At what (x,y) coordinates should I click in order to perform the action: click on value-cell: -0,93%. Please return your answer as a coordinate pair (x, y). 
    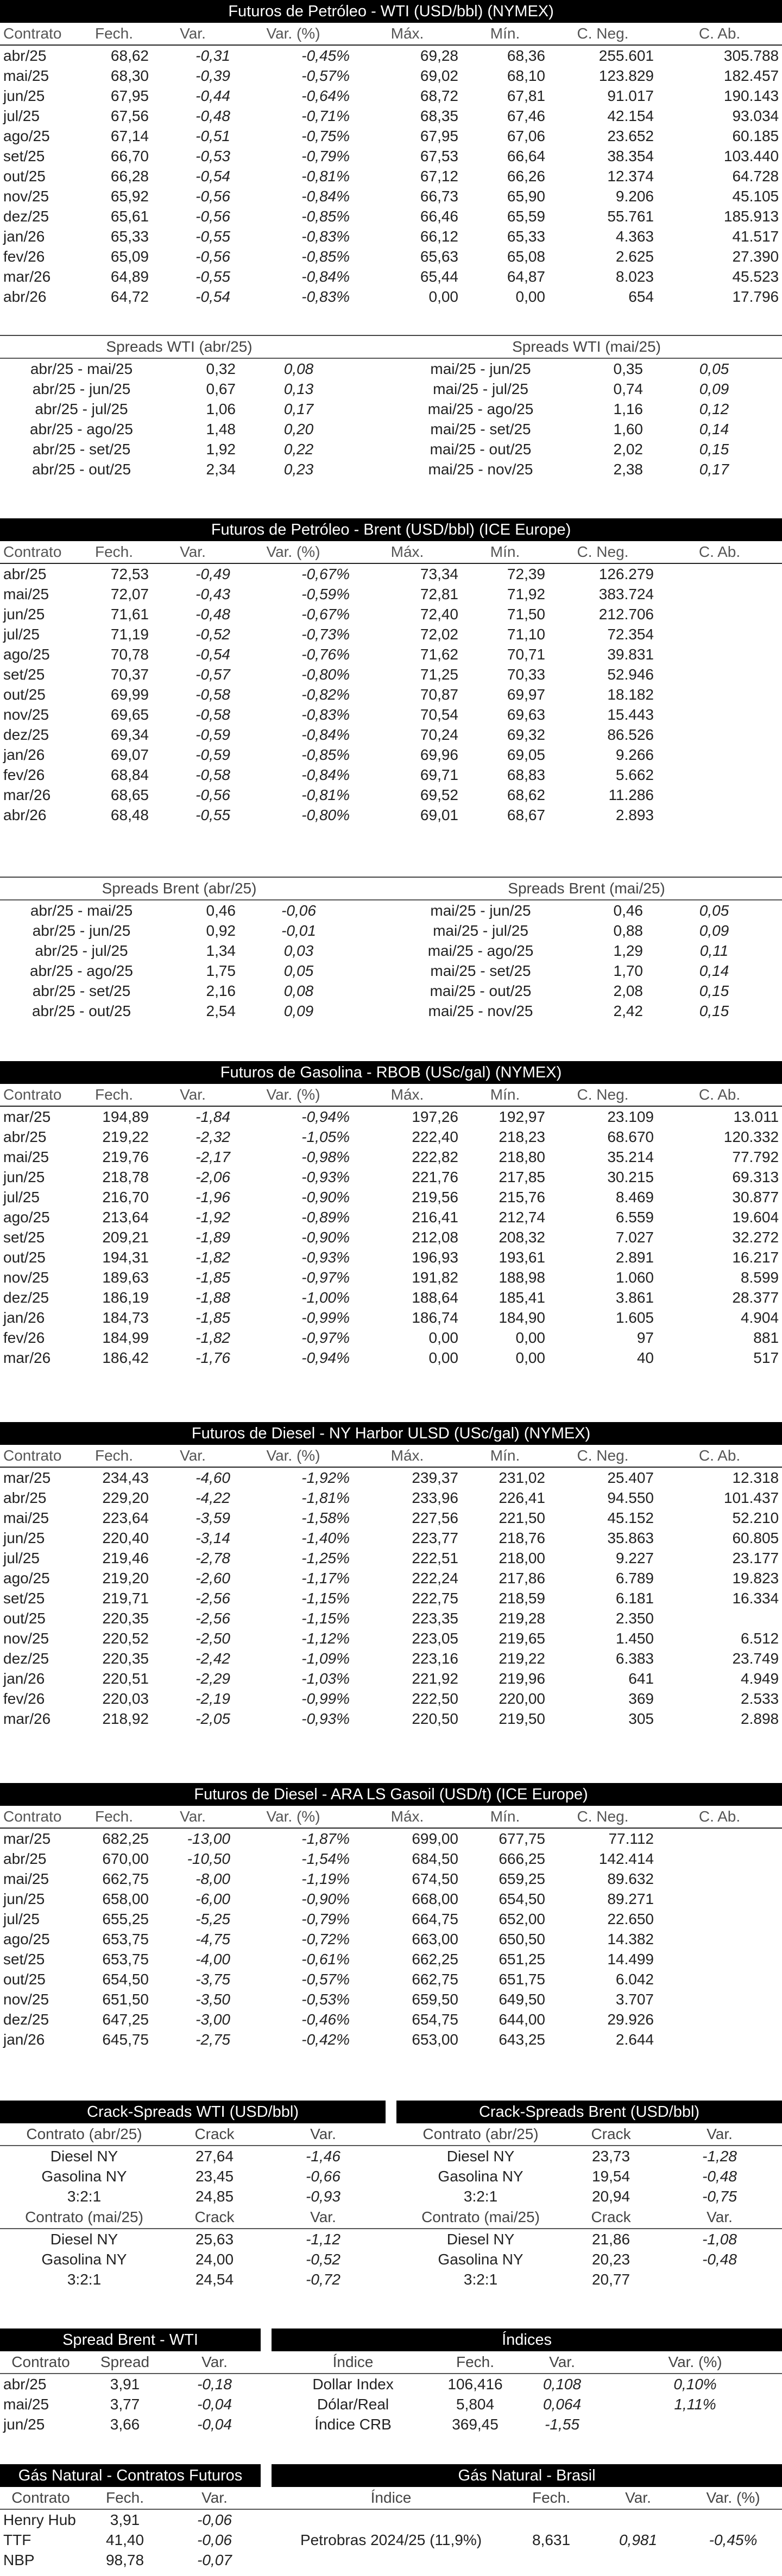
    Looking at the image, I should click on (325, 1719).